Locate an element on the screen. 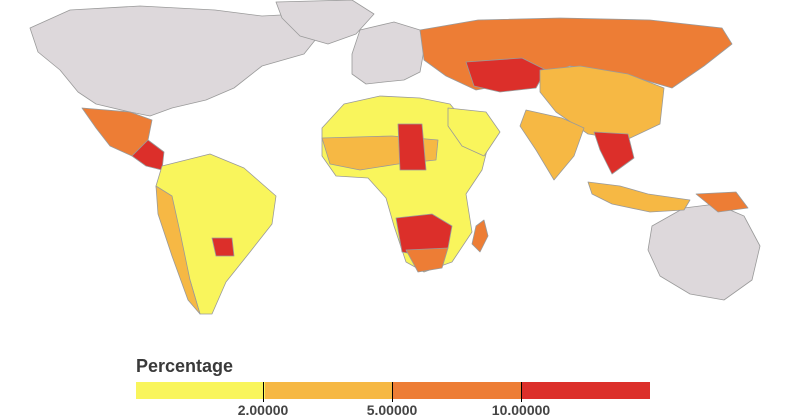 This screenshot has width=790, height=418. region-indonesia is located at coordinates (639, 197).